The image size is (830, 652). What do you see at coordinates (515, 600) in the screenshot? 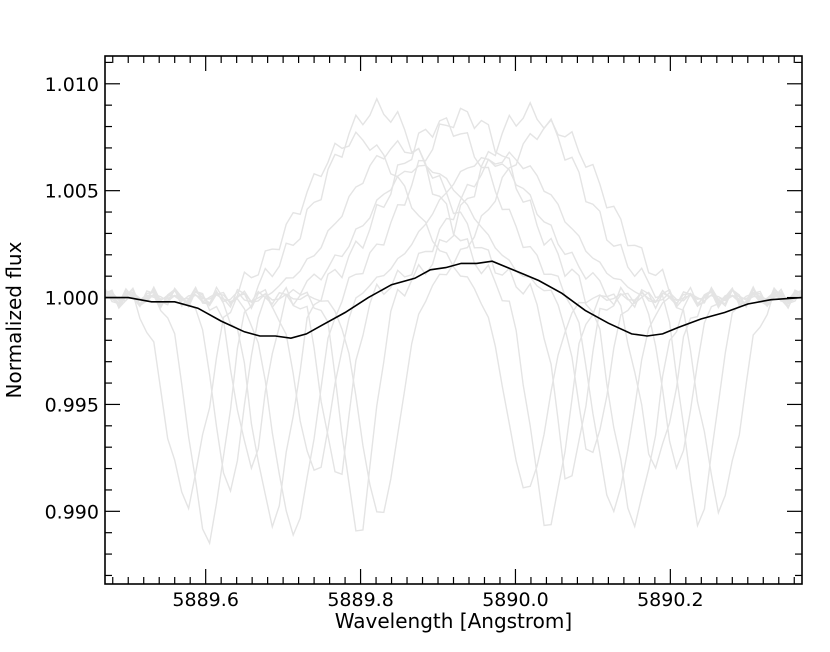
I see `x-tick-label: 5890.0` at bounding box center [515, 600].